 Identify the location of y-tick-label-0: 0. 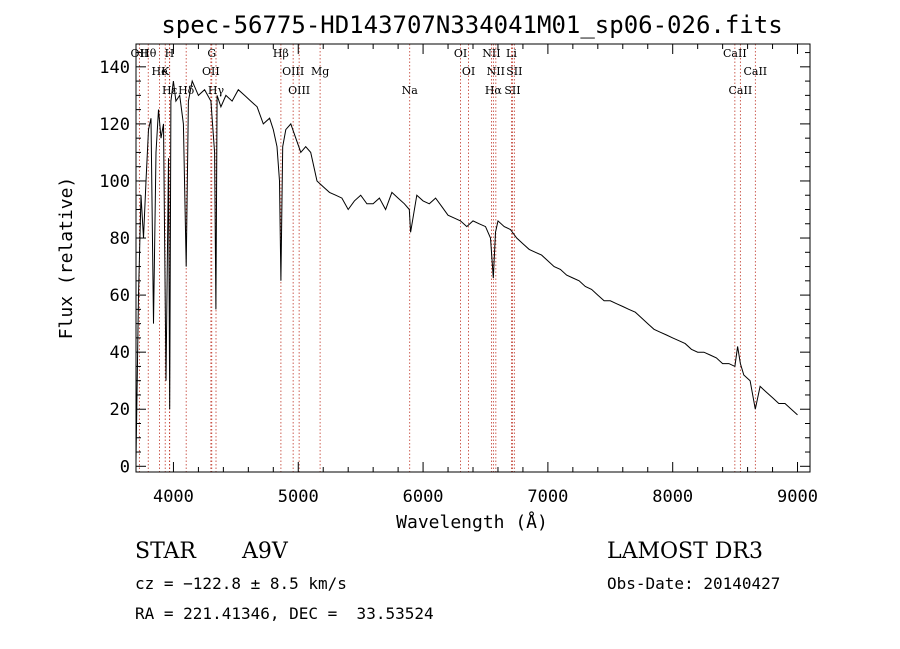
(125, 467).